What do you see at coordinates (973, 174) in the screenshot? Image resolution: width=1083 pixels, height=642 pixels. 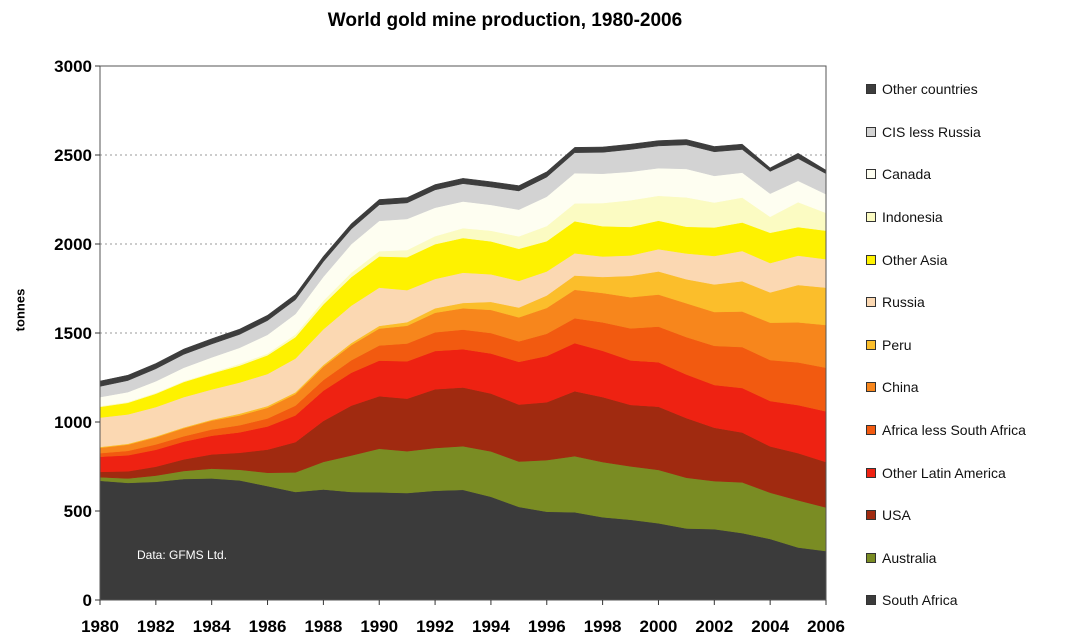 I see `legend-item-canada: Canada` at bounding box center [973, 174].